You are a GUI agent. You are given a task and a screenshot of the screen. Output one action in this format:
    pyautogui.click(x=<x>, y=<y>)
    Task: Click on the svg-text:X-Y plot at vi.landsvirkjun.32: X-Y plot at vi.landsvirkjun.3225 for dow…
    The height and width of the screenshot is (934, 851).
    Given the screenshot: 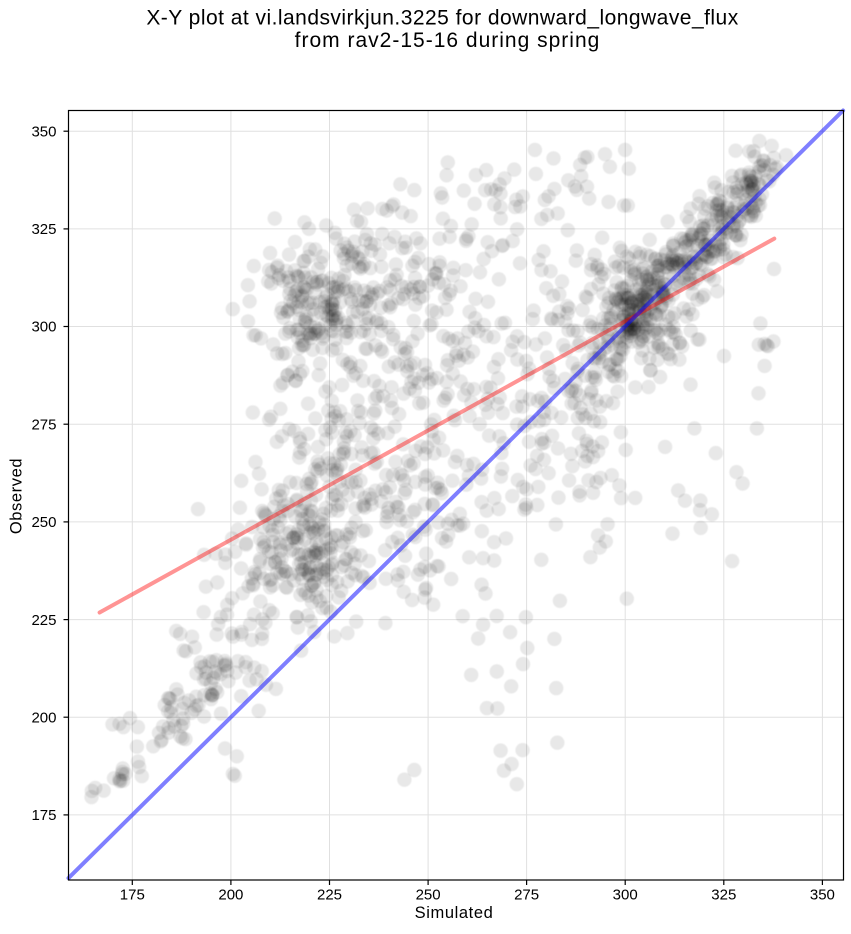 What is the action you would take?
    pyautogui.click(x=442, y=18)
    